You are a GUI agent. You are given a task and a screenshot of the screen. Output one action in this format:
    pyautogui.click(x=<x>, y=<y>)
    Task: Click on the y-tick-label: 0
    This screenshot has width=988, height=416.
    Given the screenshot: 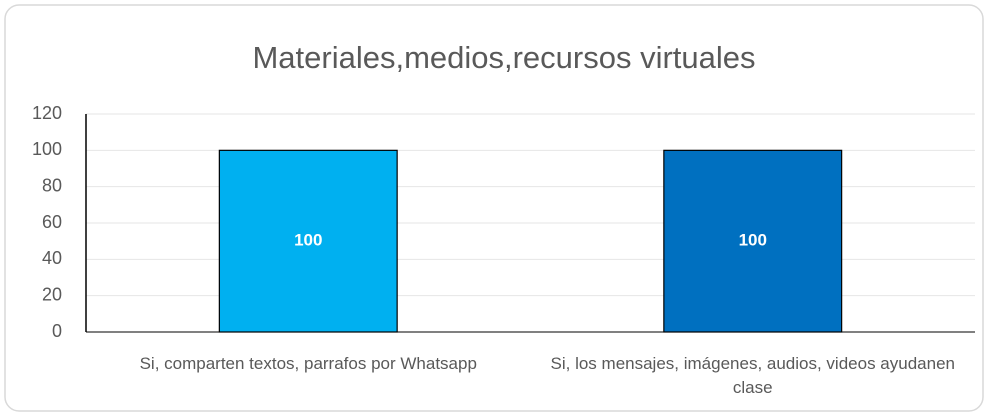 What is the action you would take?
    pyautogui.click(x=57, y=331)
    